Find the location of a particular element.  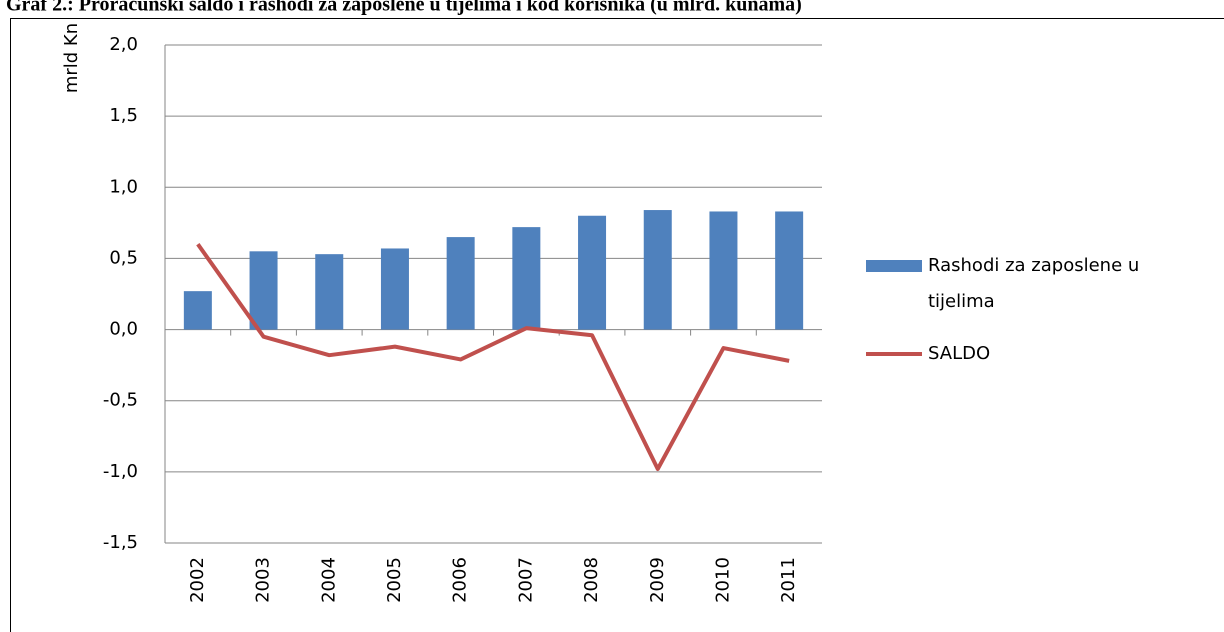

y-tick-label: 1,0 is located at coordinates (123, 186).